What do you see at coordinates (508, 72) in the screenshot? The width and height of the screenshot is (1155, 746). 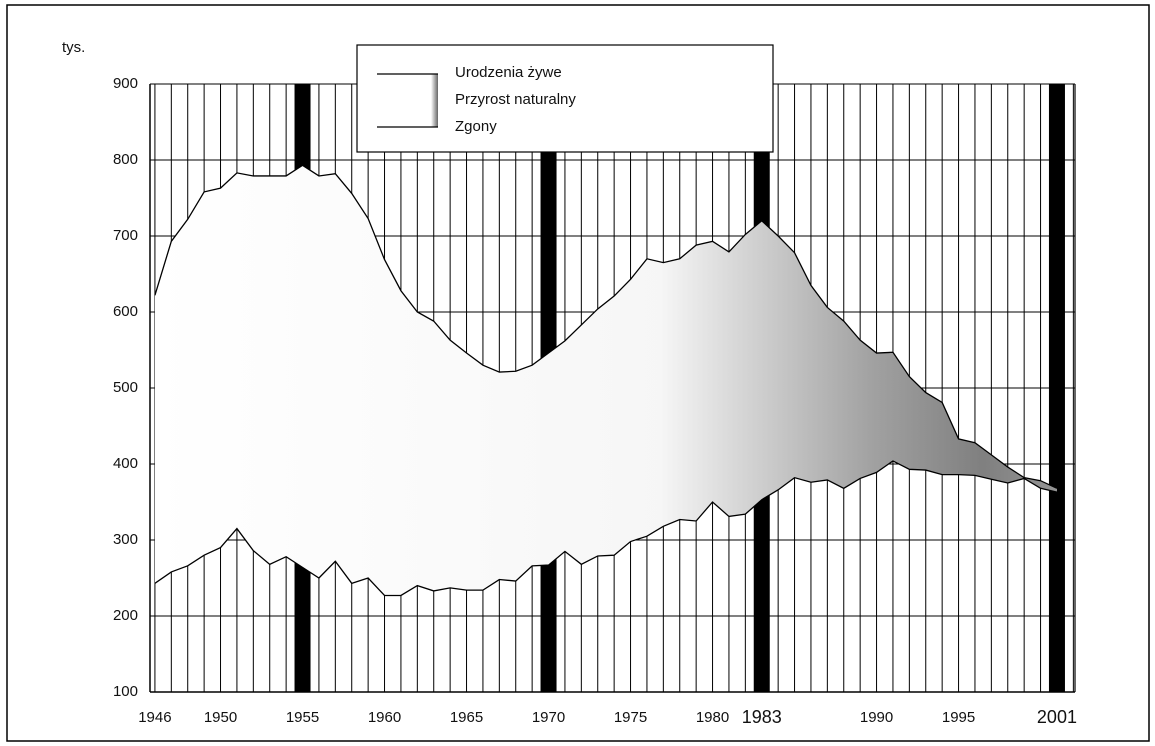 I see `legend-label: Urodzenia żywe` at bounding box center [508, 72].